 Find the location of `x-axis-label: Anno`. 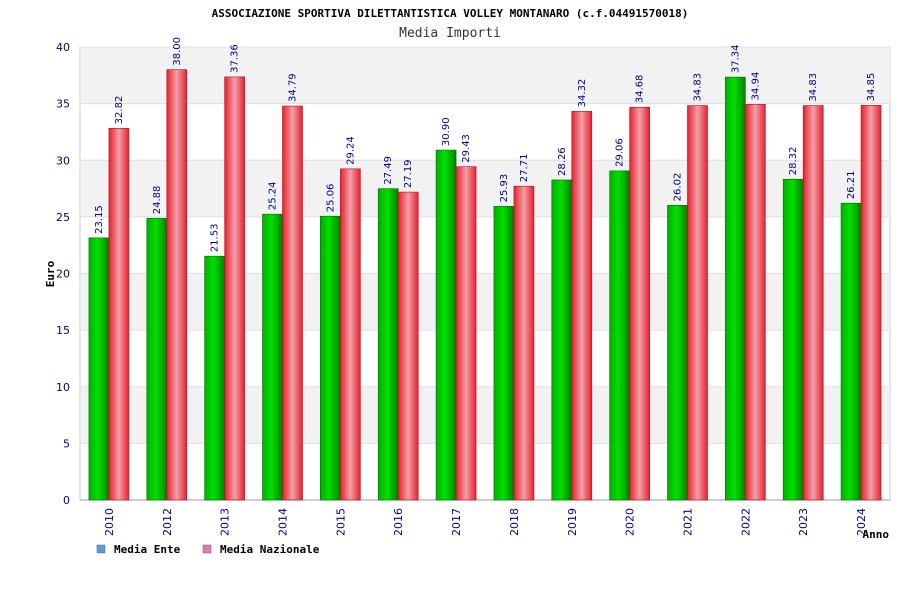

x-axis-label: Anno is located at coordinates (876, 534).